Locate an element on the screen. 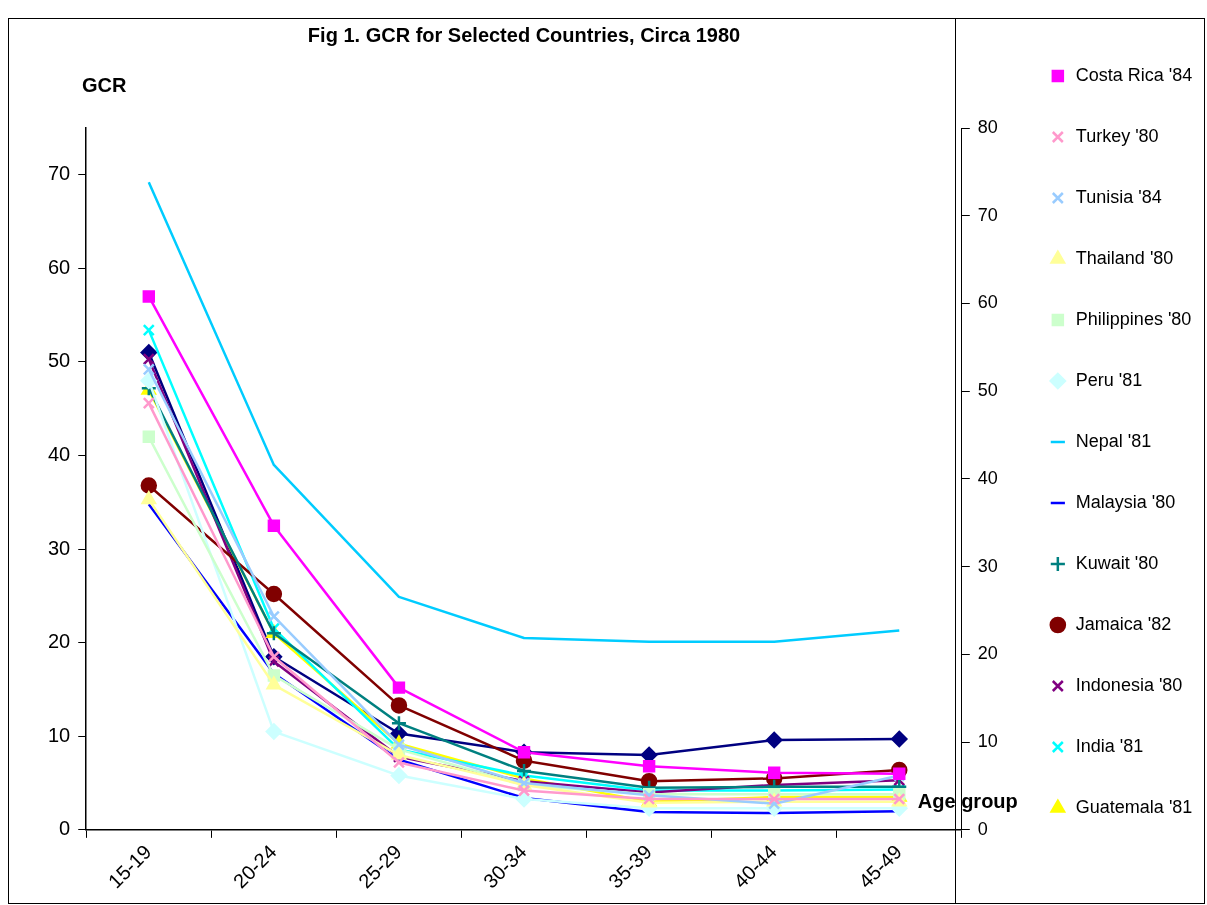  y2-tick-label: 80 is located at coordinates (987, 126).